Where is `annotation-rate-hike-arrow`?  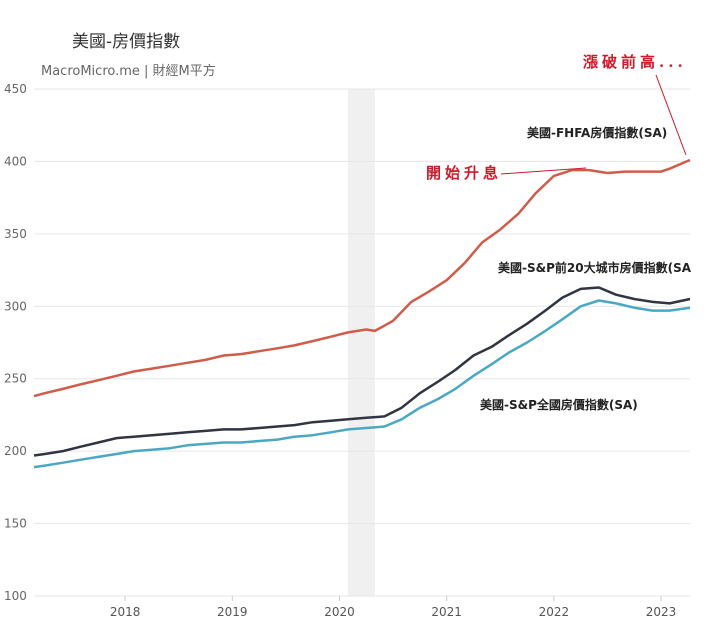
annotation-rate-hike-arrow is located at coordinates (543, 171).